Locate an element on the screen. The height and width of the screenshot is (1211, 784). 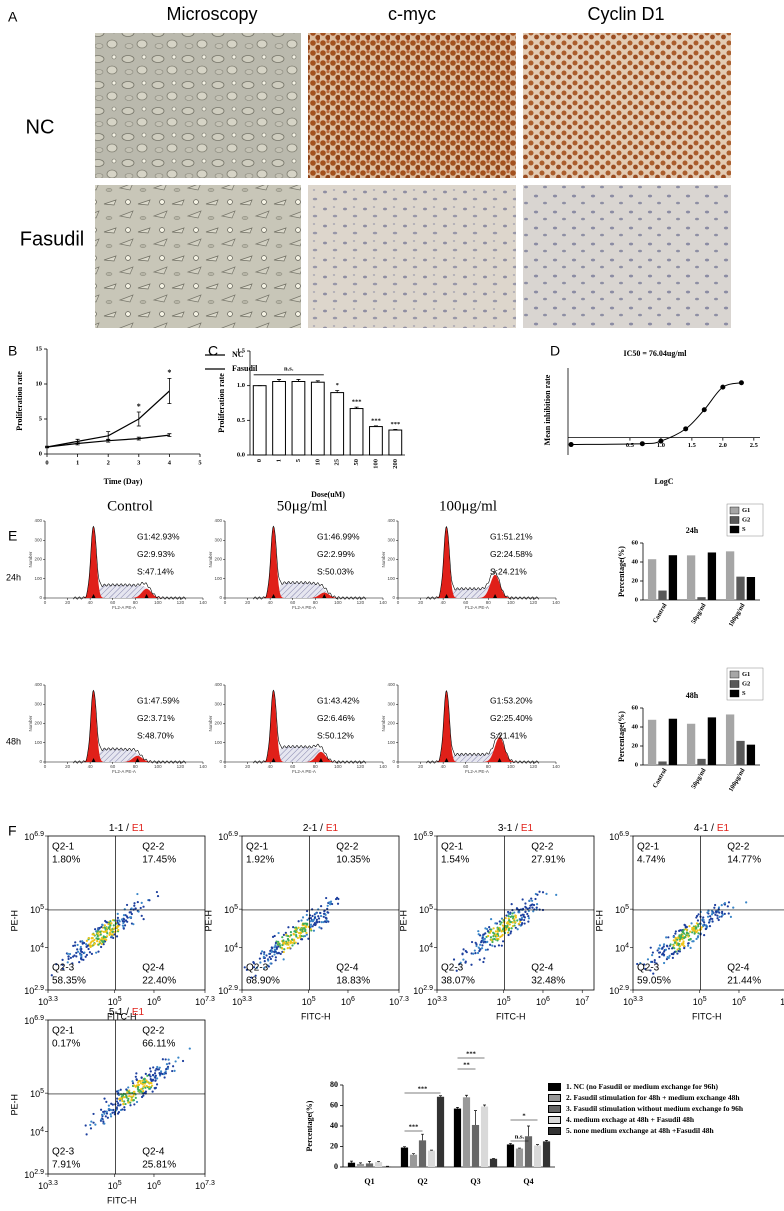
plot-title-id: 4-1 / is located at coordinates (704, 828).